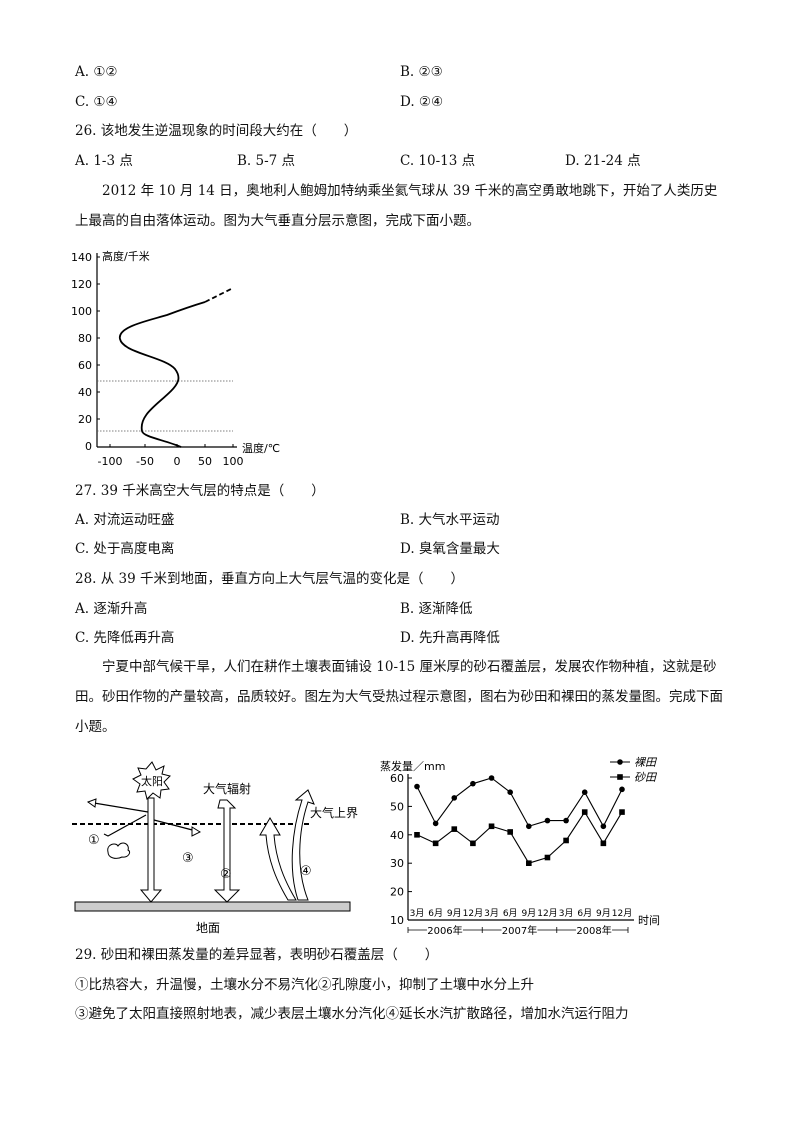 Image resolution: width=800 pixels, height=1132 pixels. I want to click on x-tick: 0, so click(177, 461).